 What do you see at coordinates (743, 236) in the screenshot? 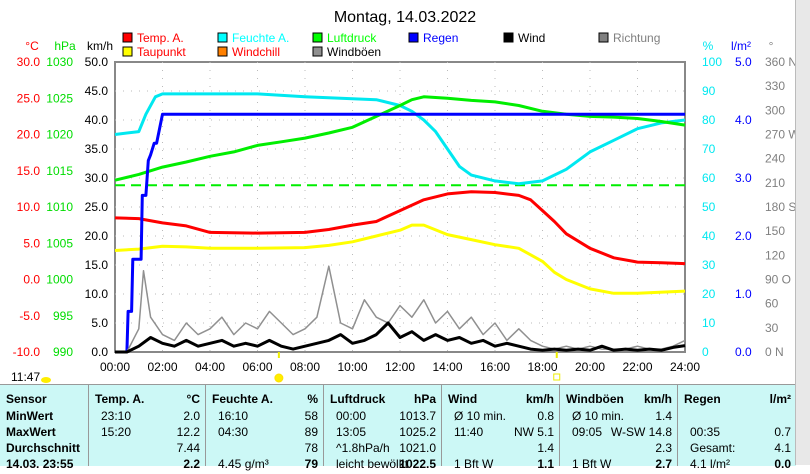
I see `axis-tick-rain: 2.0` at bounding box center [743, 236].